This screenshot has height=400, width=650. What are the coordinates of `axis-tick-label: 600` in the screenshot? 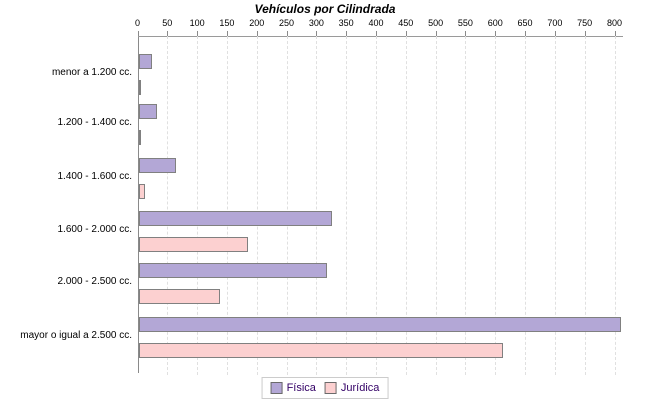 It's located at (495, 23).